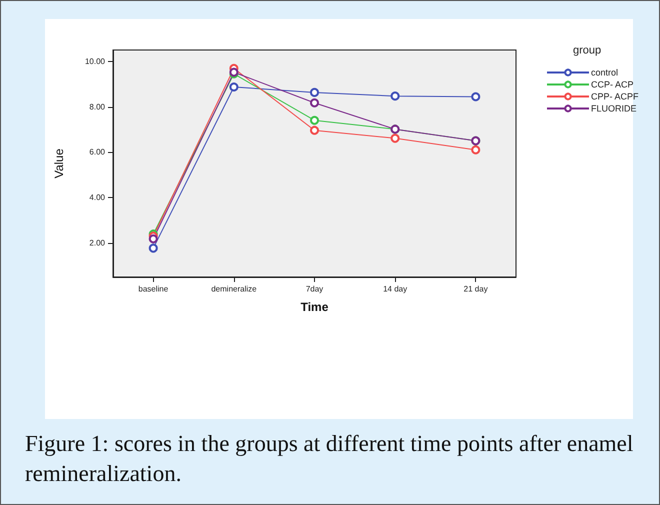 The width and height of the screenshot is (660, 505). I want to click on legend-label: CPP- ACPF, so click(615, 97).